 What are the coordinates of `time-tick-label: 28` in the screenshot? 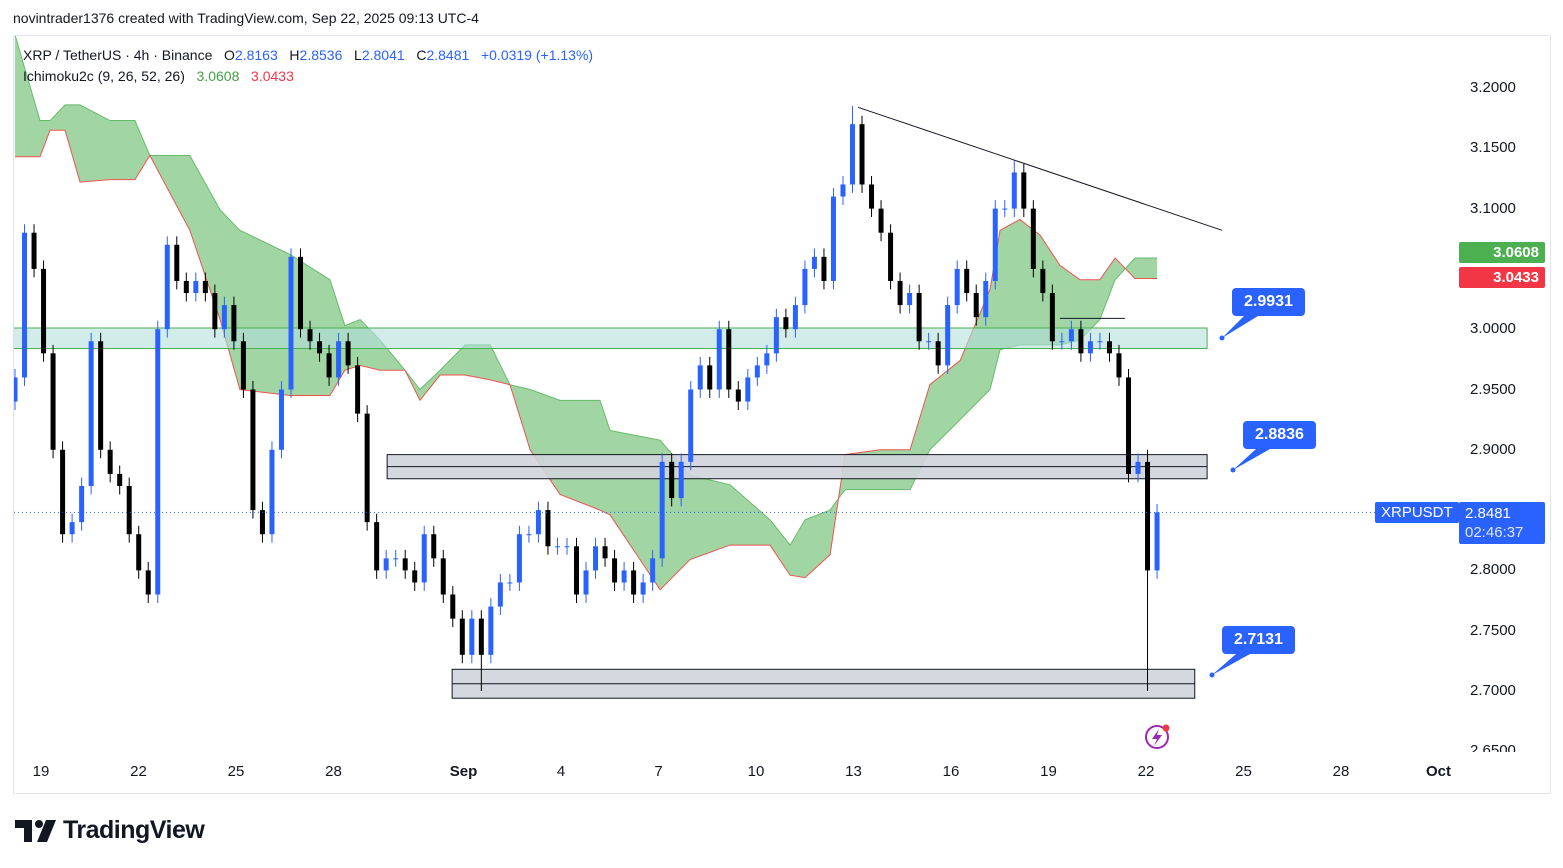 It's located at (1341, 771).